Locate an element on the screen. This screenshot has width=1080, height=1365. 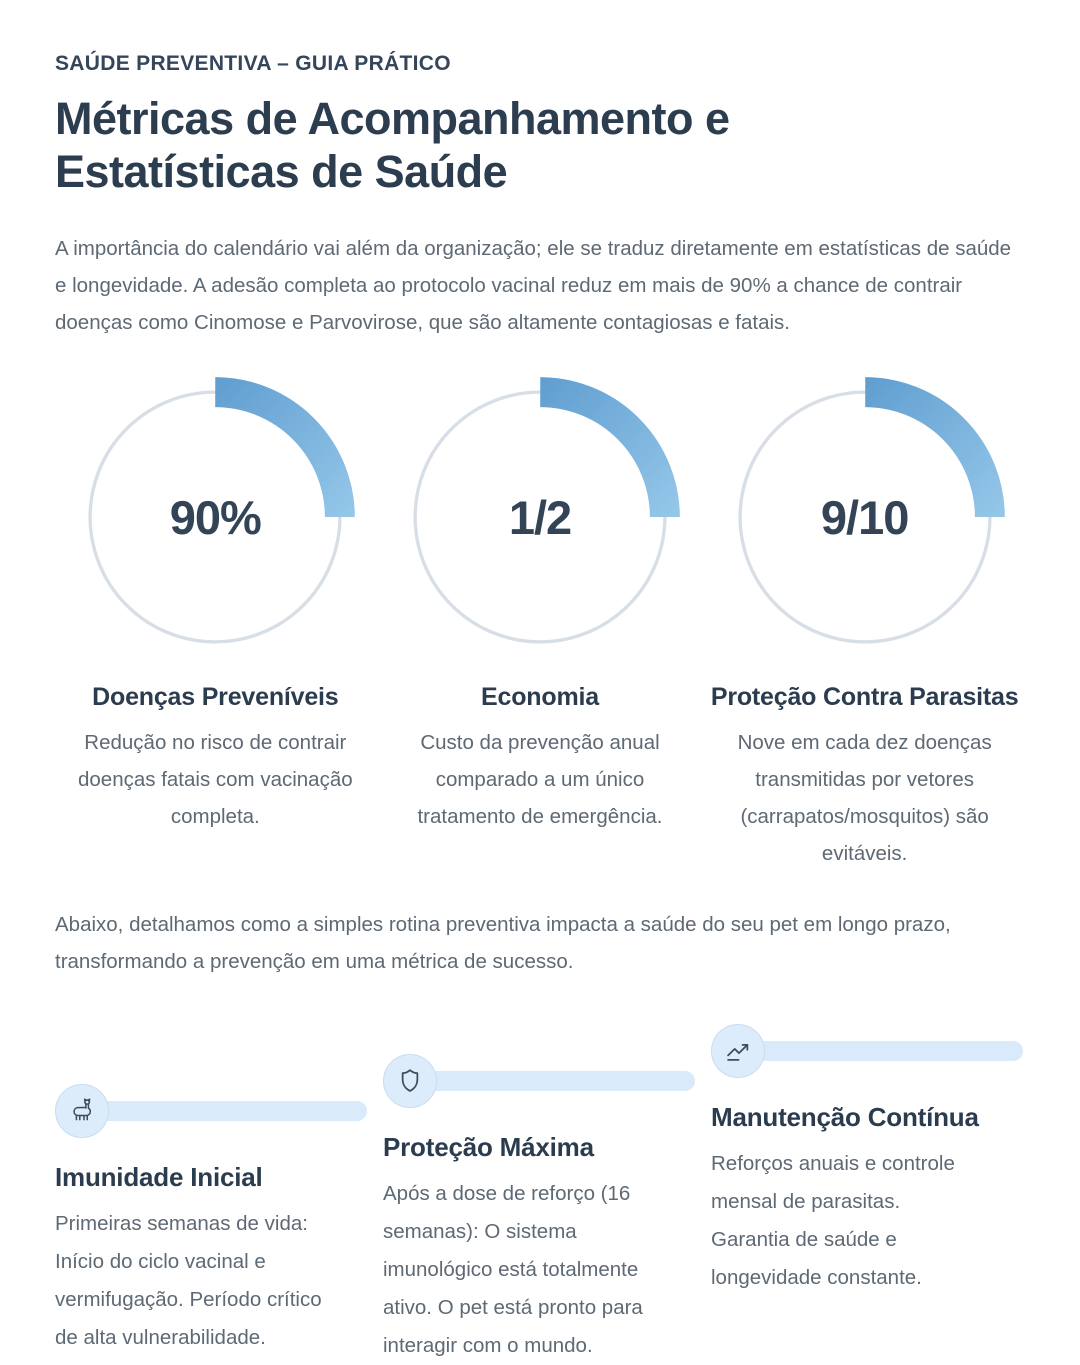
phase-title-3: Manutenção Contínua is located at coordinates (845, 1117).